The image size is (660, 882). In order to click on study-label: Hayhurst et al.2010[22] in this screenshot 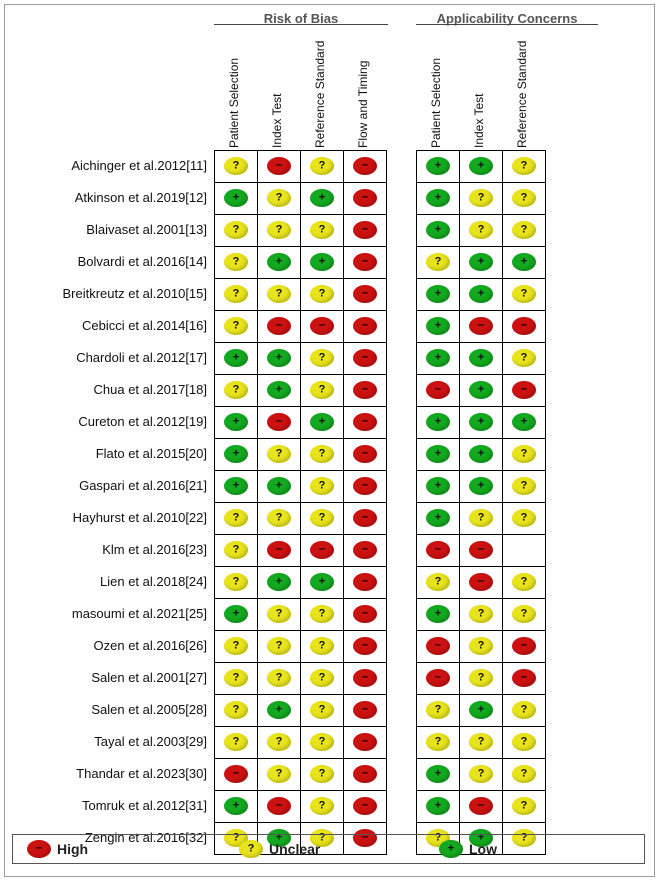, I will do `click(139, 517)`.